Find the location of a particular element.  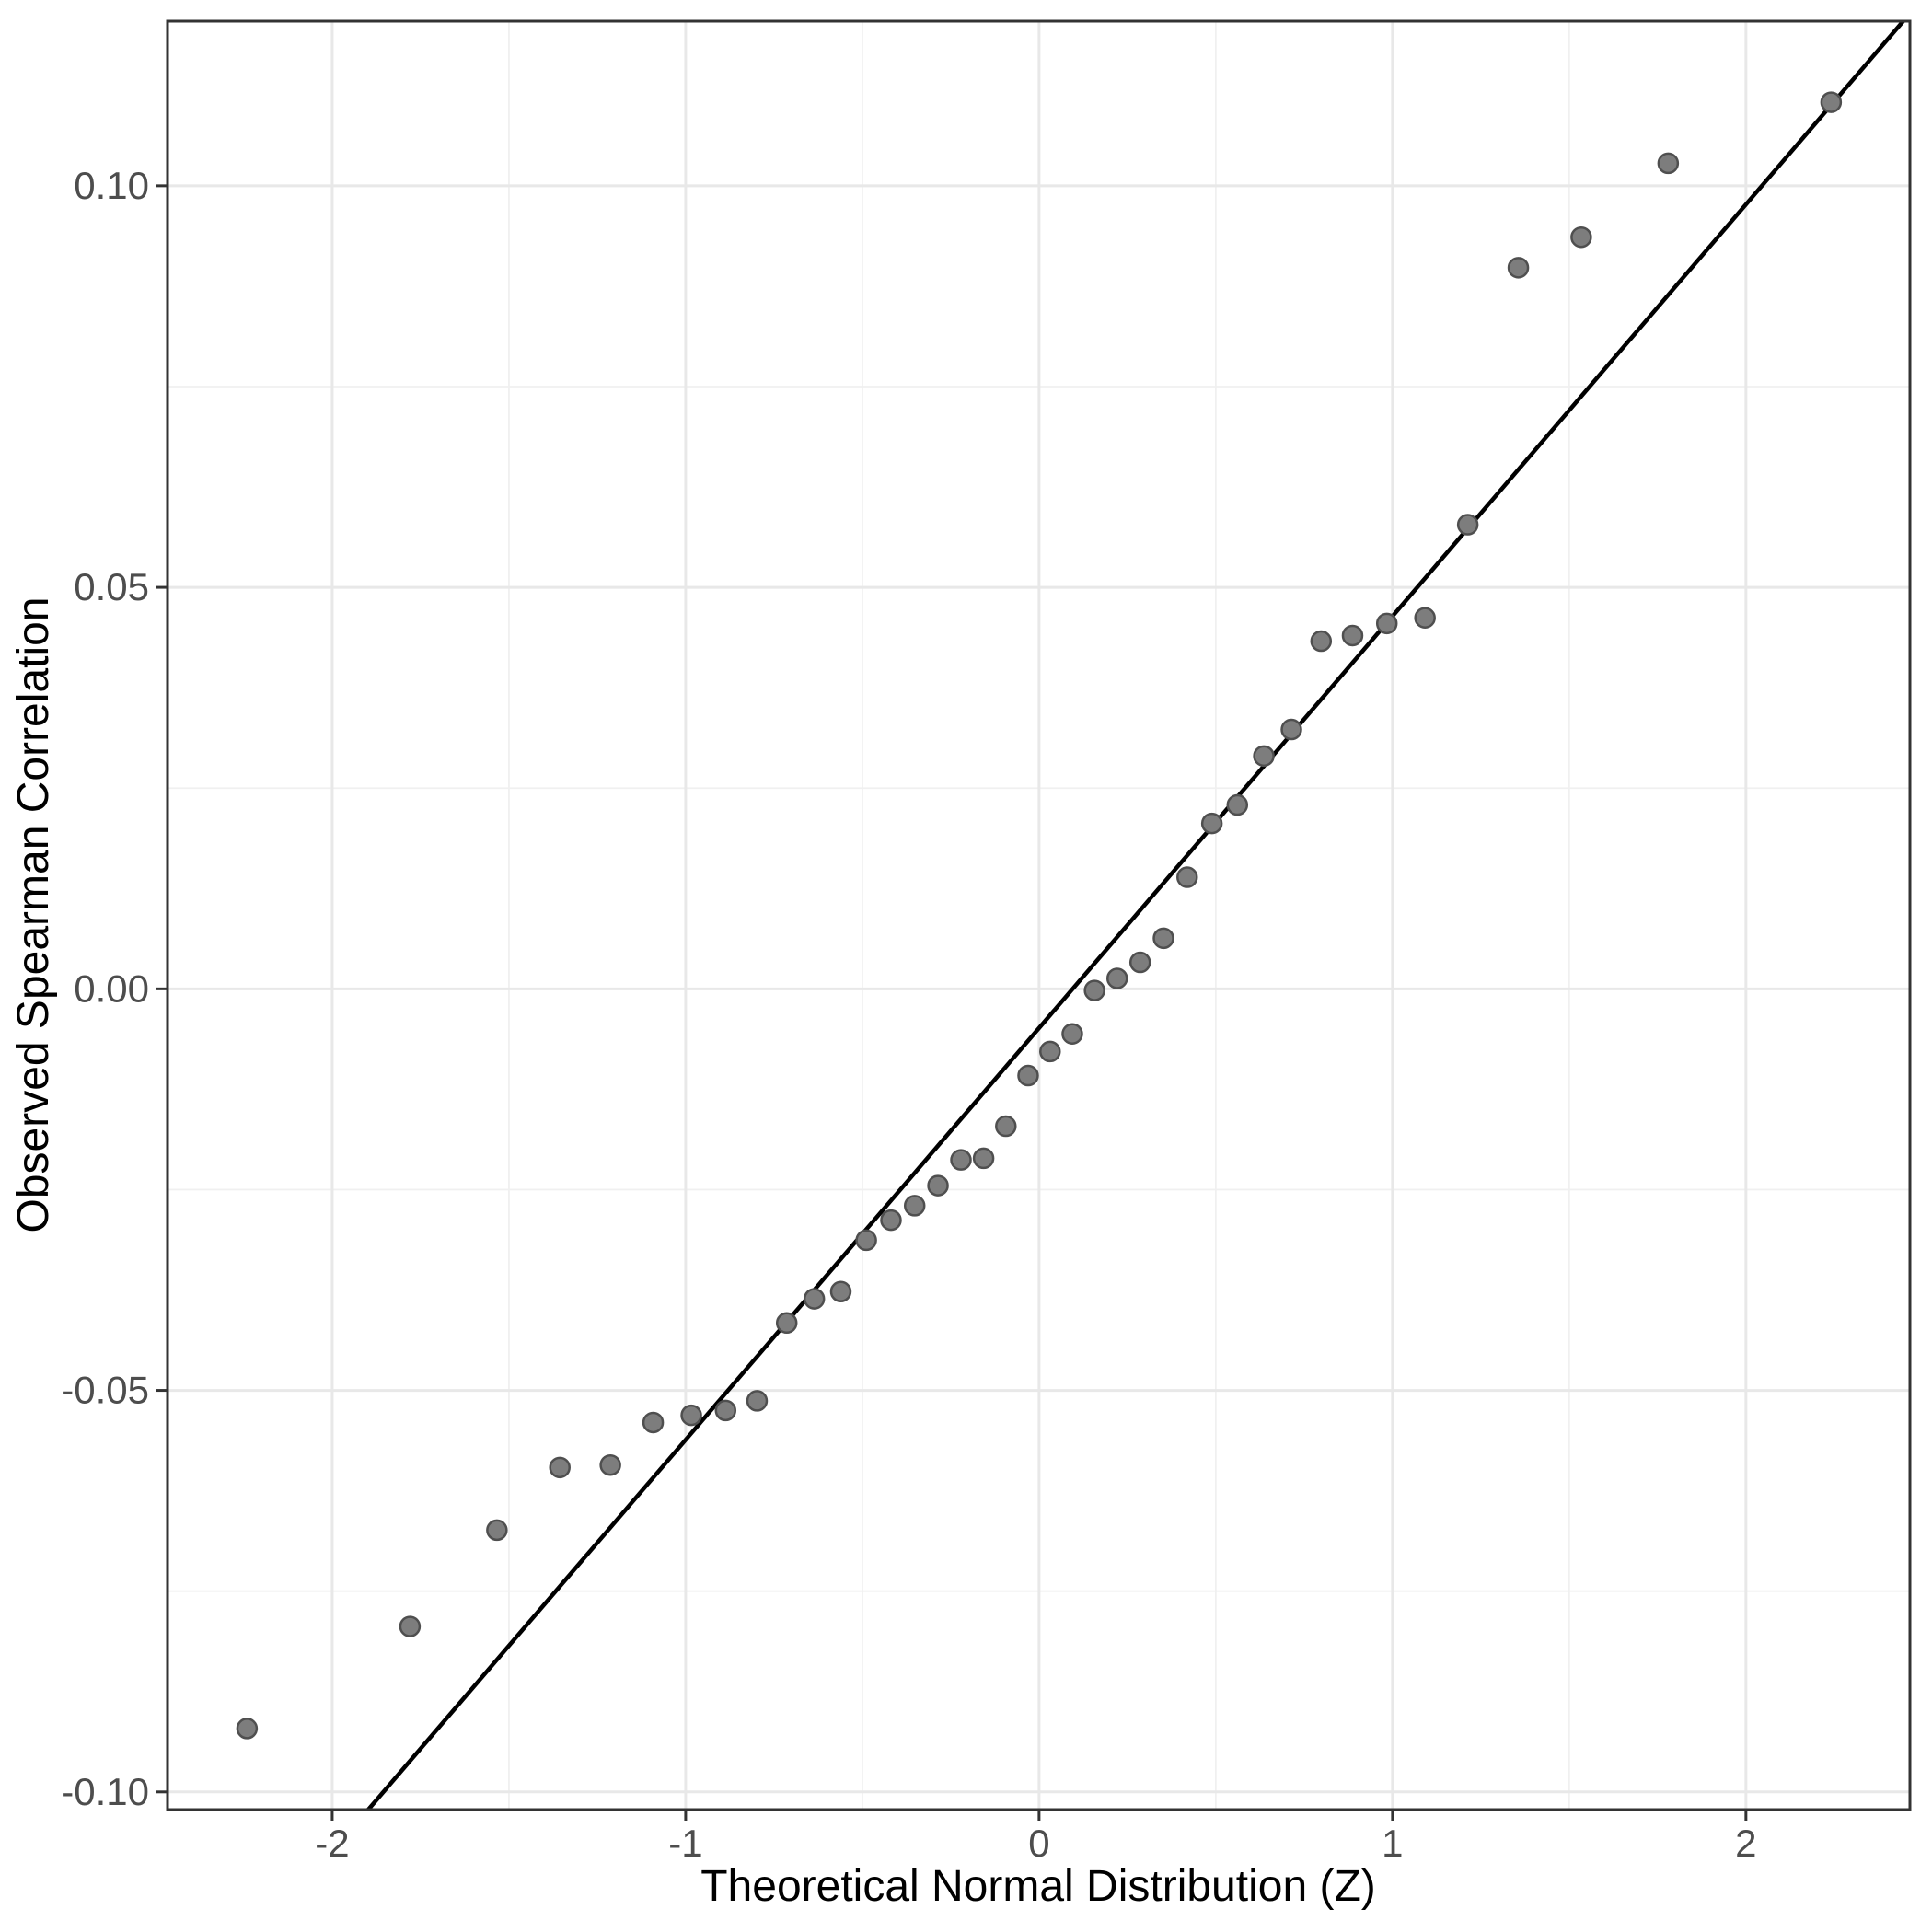

x-tick-label: -1 is located at coordinates (685, 1844).